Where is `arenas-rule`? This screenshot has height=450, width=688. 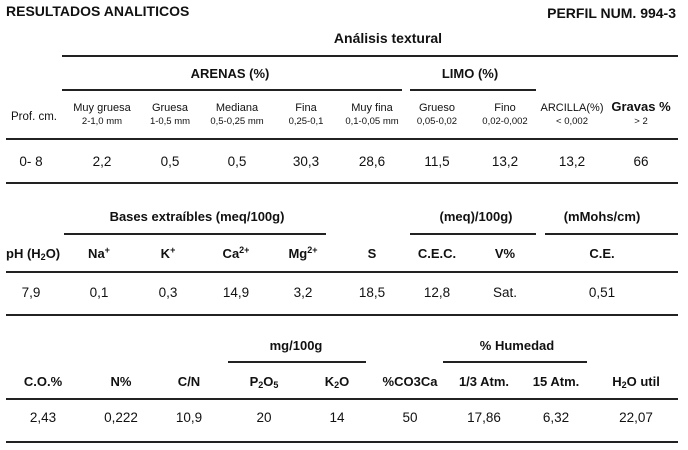 arenas-rule is located at coordinates (232, 90).